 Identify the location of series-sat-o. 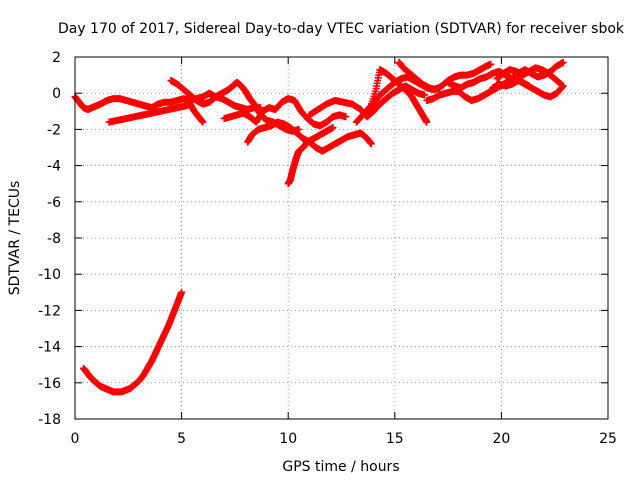
(133, 342).